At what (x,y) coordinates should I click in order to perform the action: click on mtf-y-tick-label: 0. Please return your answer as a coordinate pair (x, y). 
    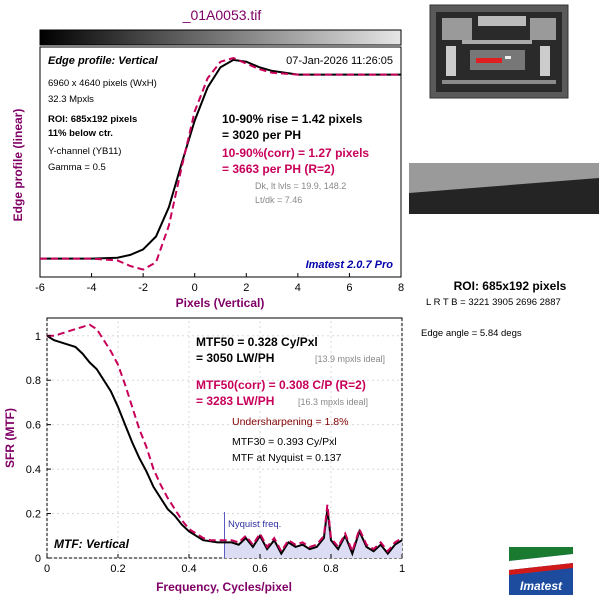
    Looking at the image, I should click on (38, 559).